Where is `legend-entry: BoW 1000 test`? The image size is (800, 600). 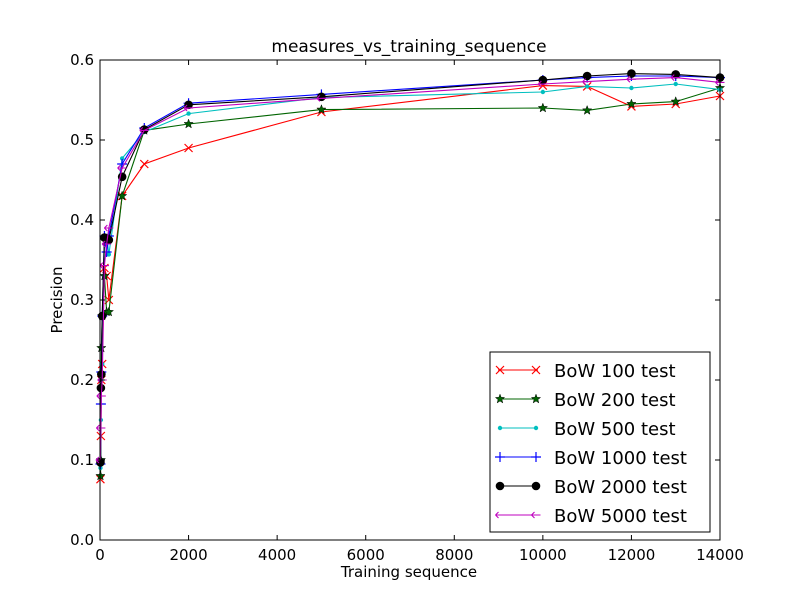 legend-entry: BoW 1000 test is located at coordinates (591, 458).